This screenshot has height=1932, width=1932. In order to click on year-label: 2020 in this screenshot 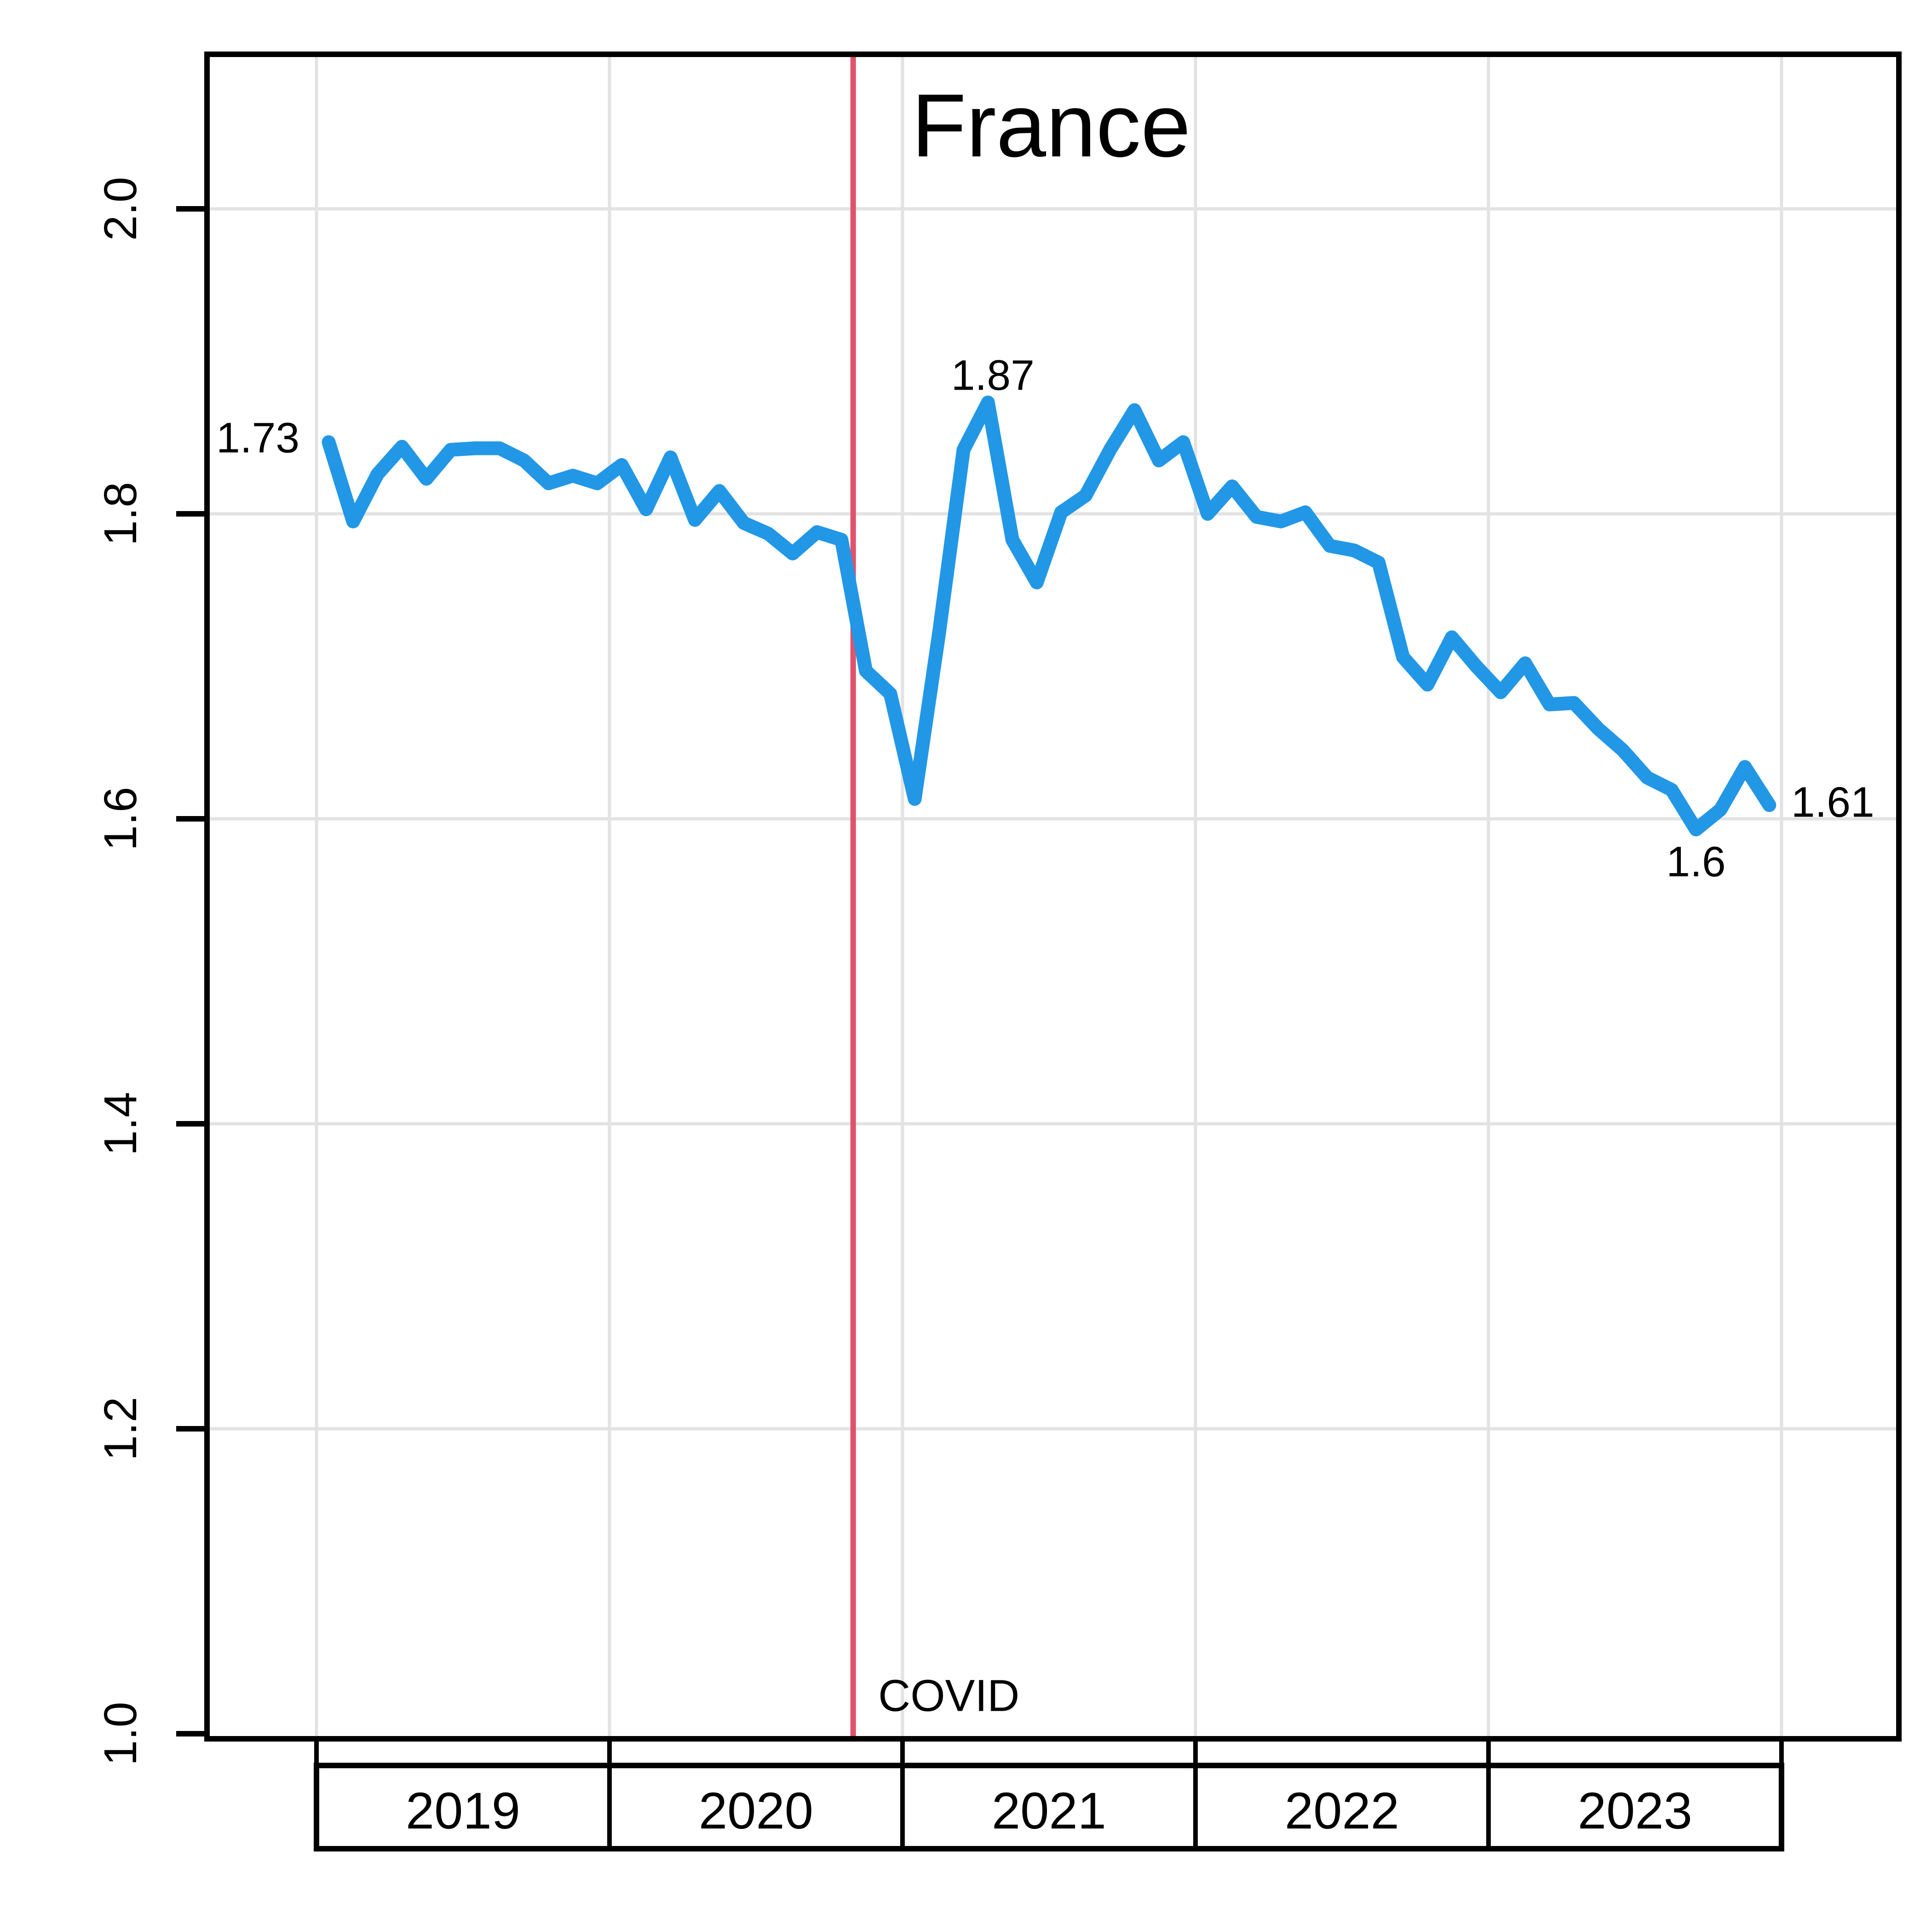, I will do `click(756, 1811)`.